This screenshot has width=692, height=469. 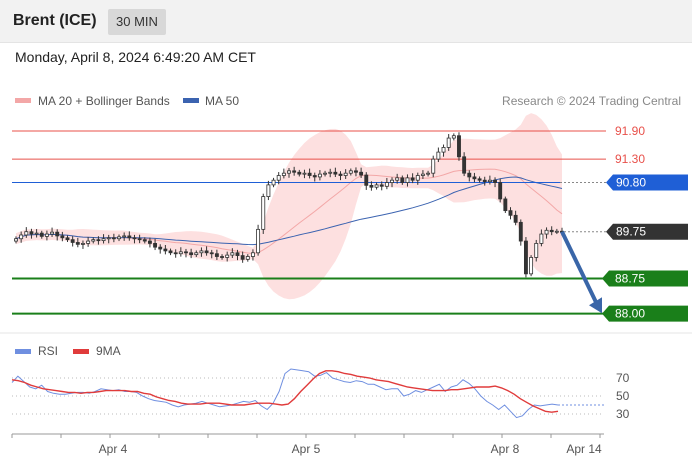 I want to click on x-tick-label: Apr 4, so click(x=113, y=449).